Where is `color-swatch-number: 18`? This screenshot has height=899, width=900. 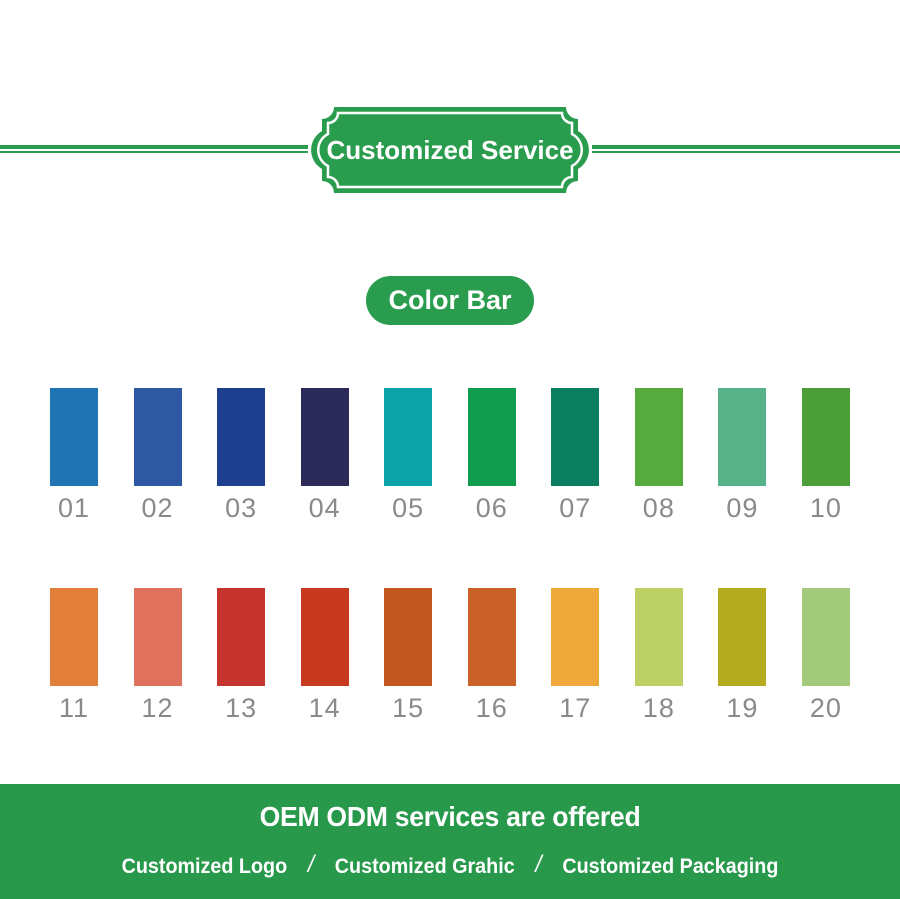 color-swatch-number: 18 is located at coordinates (658, 708).